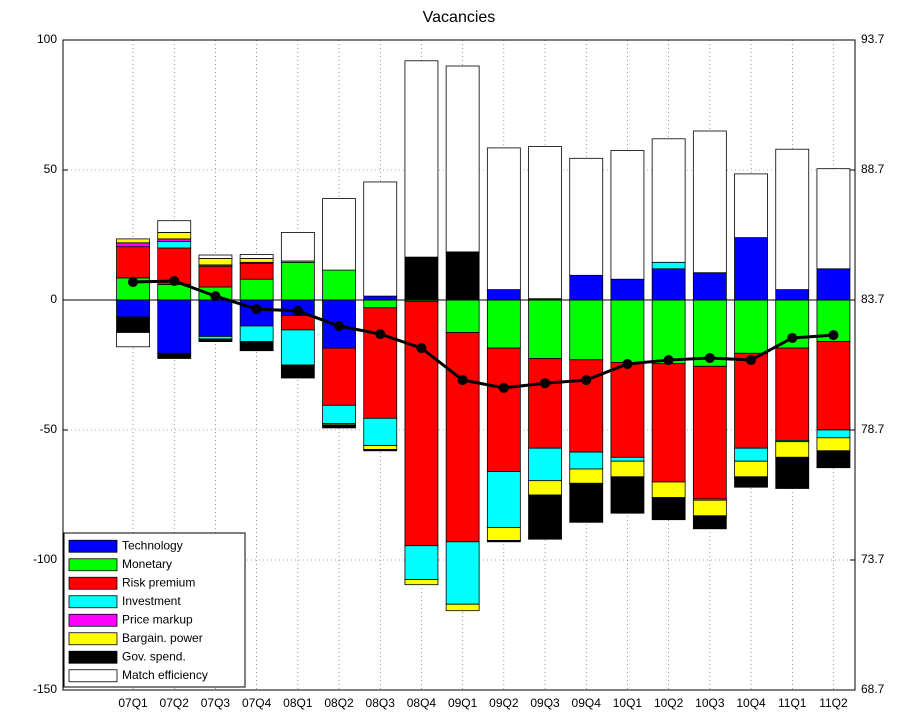 The width and height of the screenshot is (912, 716). What do you see at coordinates (459, 17) in the screenshot?
I see `chart-title: Vacancies` at bounding box center [459, 17].